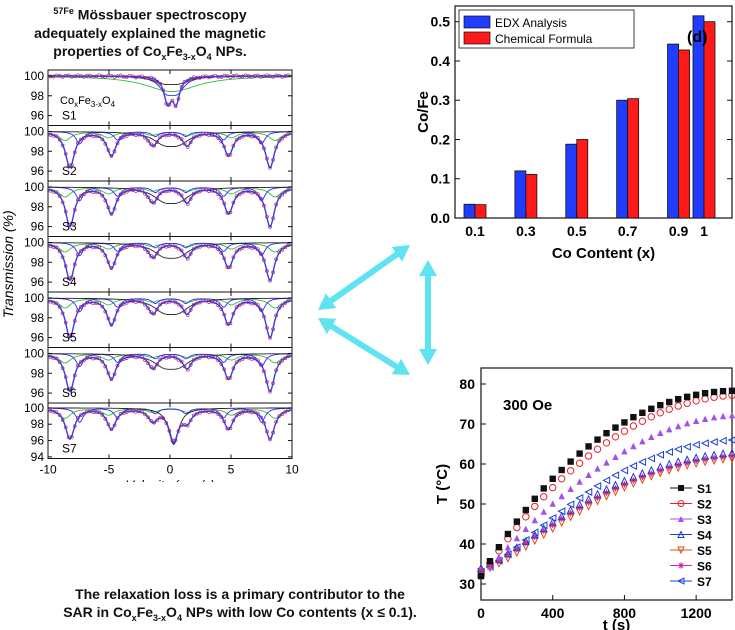 The image size is (735, 630). I want to click on x-tick-label: -10, so click(48, 470).